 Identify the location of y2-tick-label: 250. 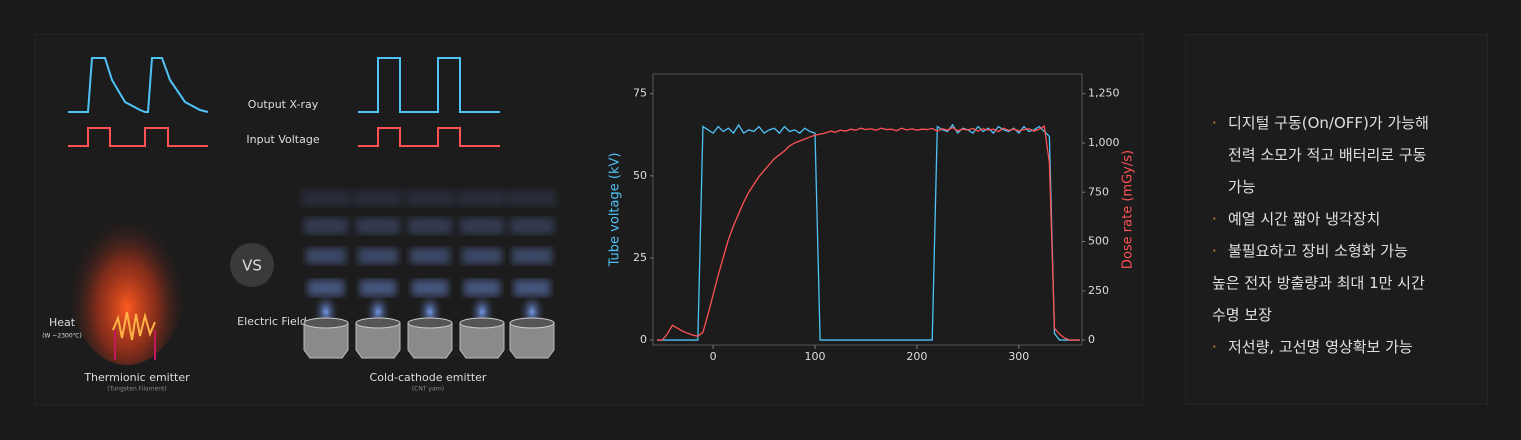
(1098, 290).